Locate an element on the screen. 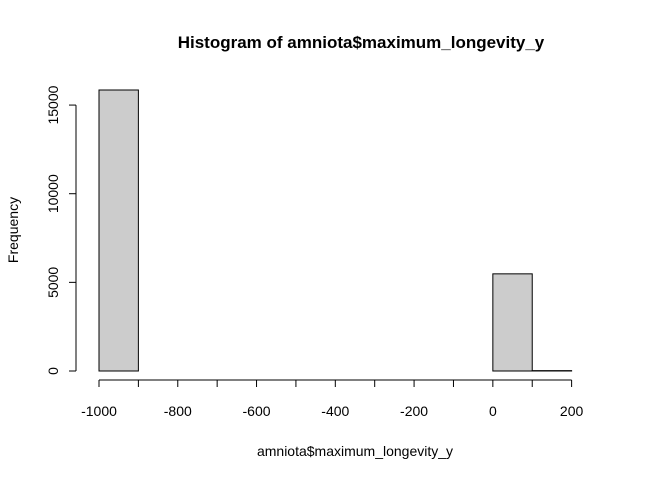 Image resolution: width=672 pixels, height=480 pixels. y-tick-label: 0 is located at coordinates (53, 371).